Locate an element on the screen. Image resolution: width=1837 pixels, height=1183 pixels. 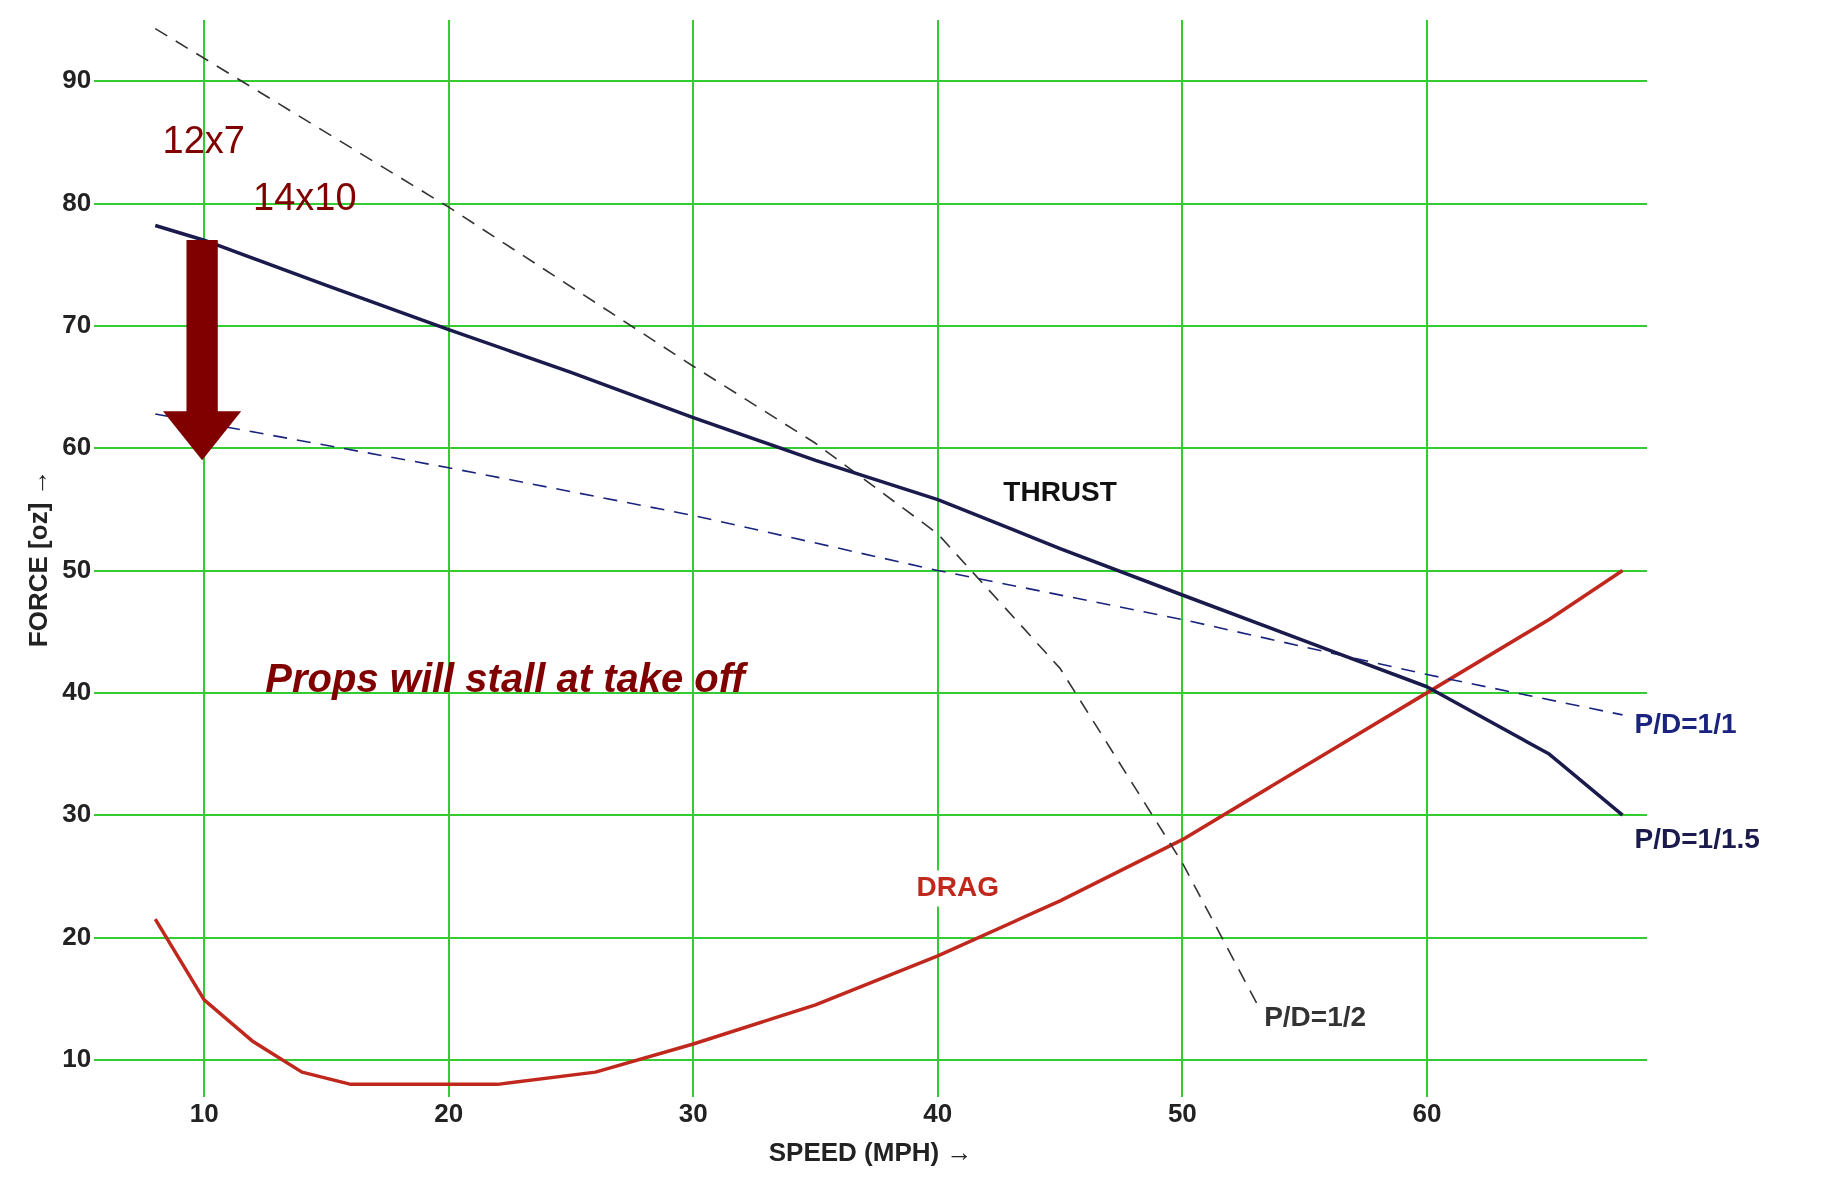
series-label: P/D=1/1.5 is located at coordinates (1697, 838).